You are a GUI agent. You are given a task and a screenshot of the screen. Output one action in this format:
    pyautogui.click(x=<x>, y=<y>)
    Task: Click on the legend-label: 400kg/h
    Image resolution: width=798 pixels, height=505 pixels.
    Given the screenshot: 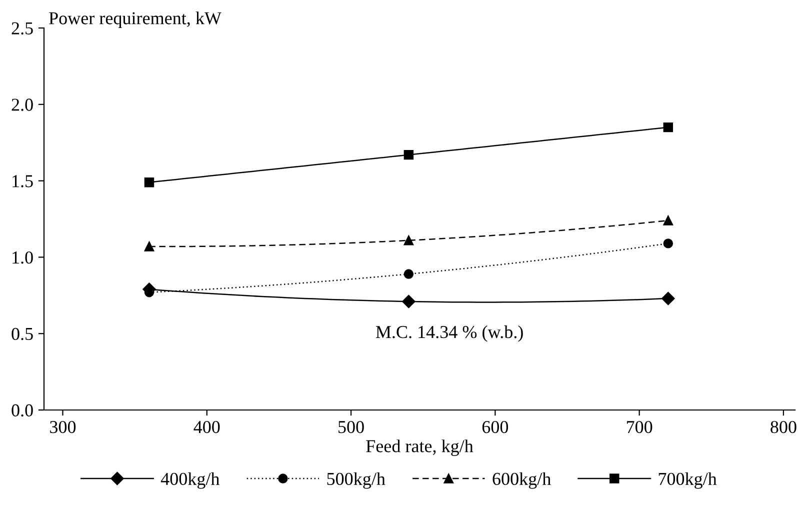 What is the action you would take?
    pyautogui.click(x=190, y=480)
    